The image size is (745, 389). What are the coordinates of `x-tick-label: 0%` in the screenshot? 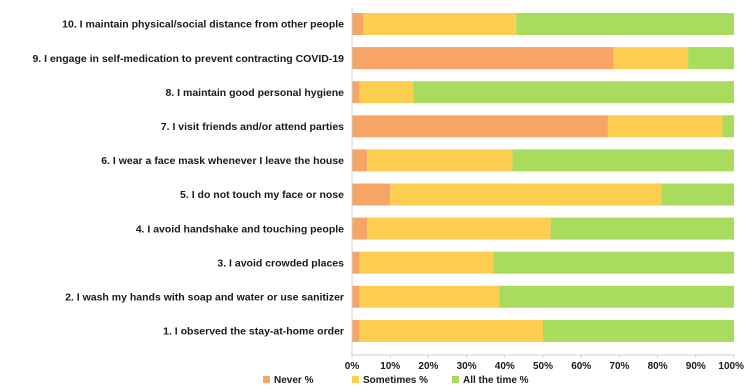 It's located at (352, 366).